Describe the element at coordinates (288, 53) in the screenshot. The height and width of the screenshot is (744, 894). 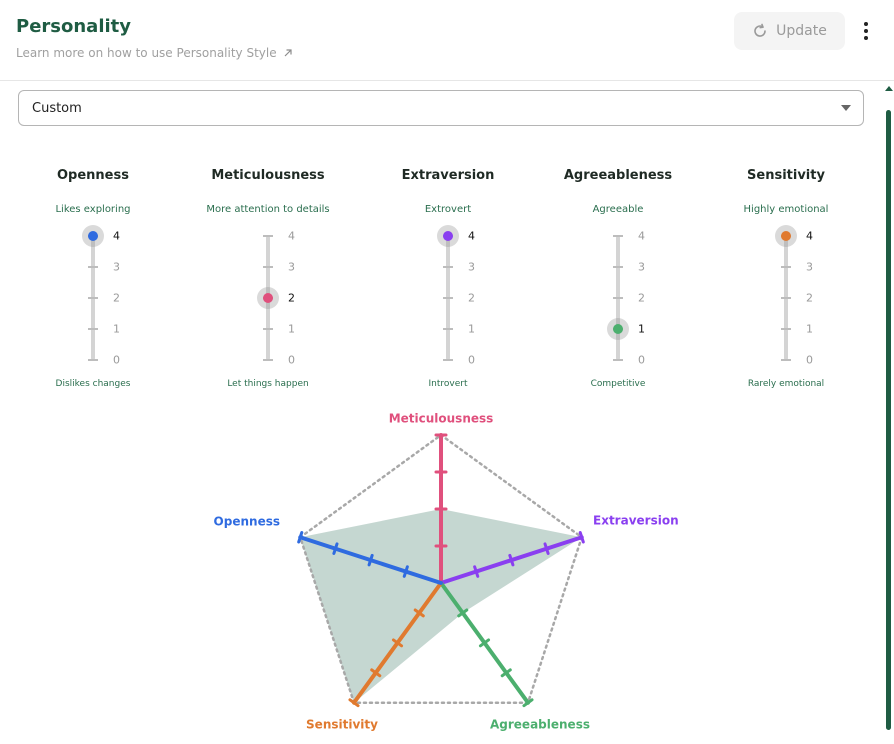
I see `external-link-icon` at that location.